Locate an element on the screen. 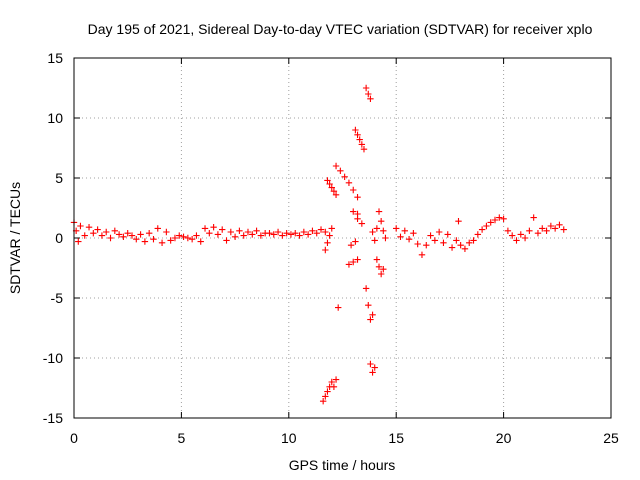 The width and height of the screenshot is (640, 480). y-tick-label: -5 is located at coordinates (57, 298).